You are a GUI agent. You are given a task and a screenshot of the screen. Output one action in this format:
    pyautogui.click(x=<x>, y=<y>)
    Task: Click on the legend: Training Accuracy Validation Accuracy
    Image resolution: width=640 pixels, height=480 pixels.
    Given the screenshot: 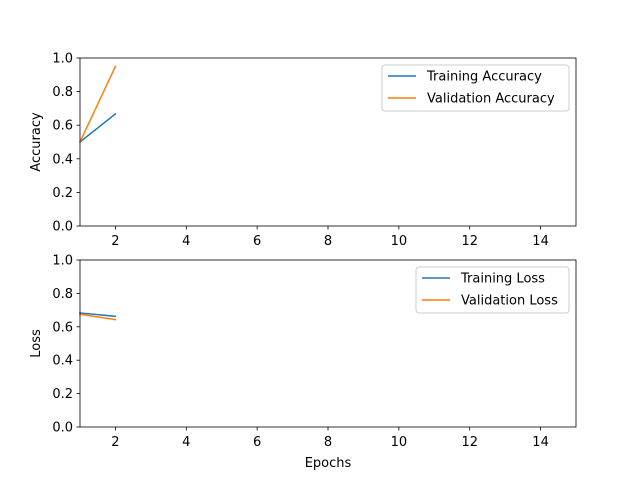 What is the action you would take?
    pyautogui.click(x=475, y=88)
    